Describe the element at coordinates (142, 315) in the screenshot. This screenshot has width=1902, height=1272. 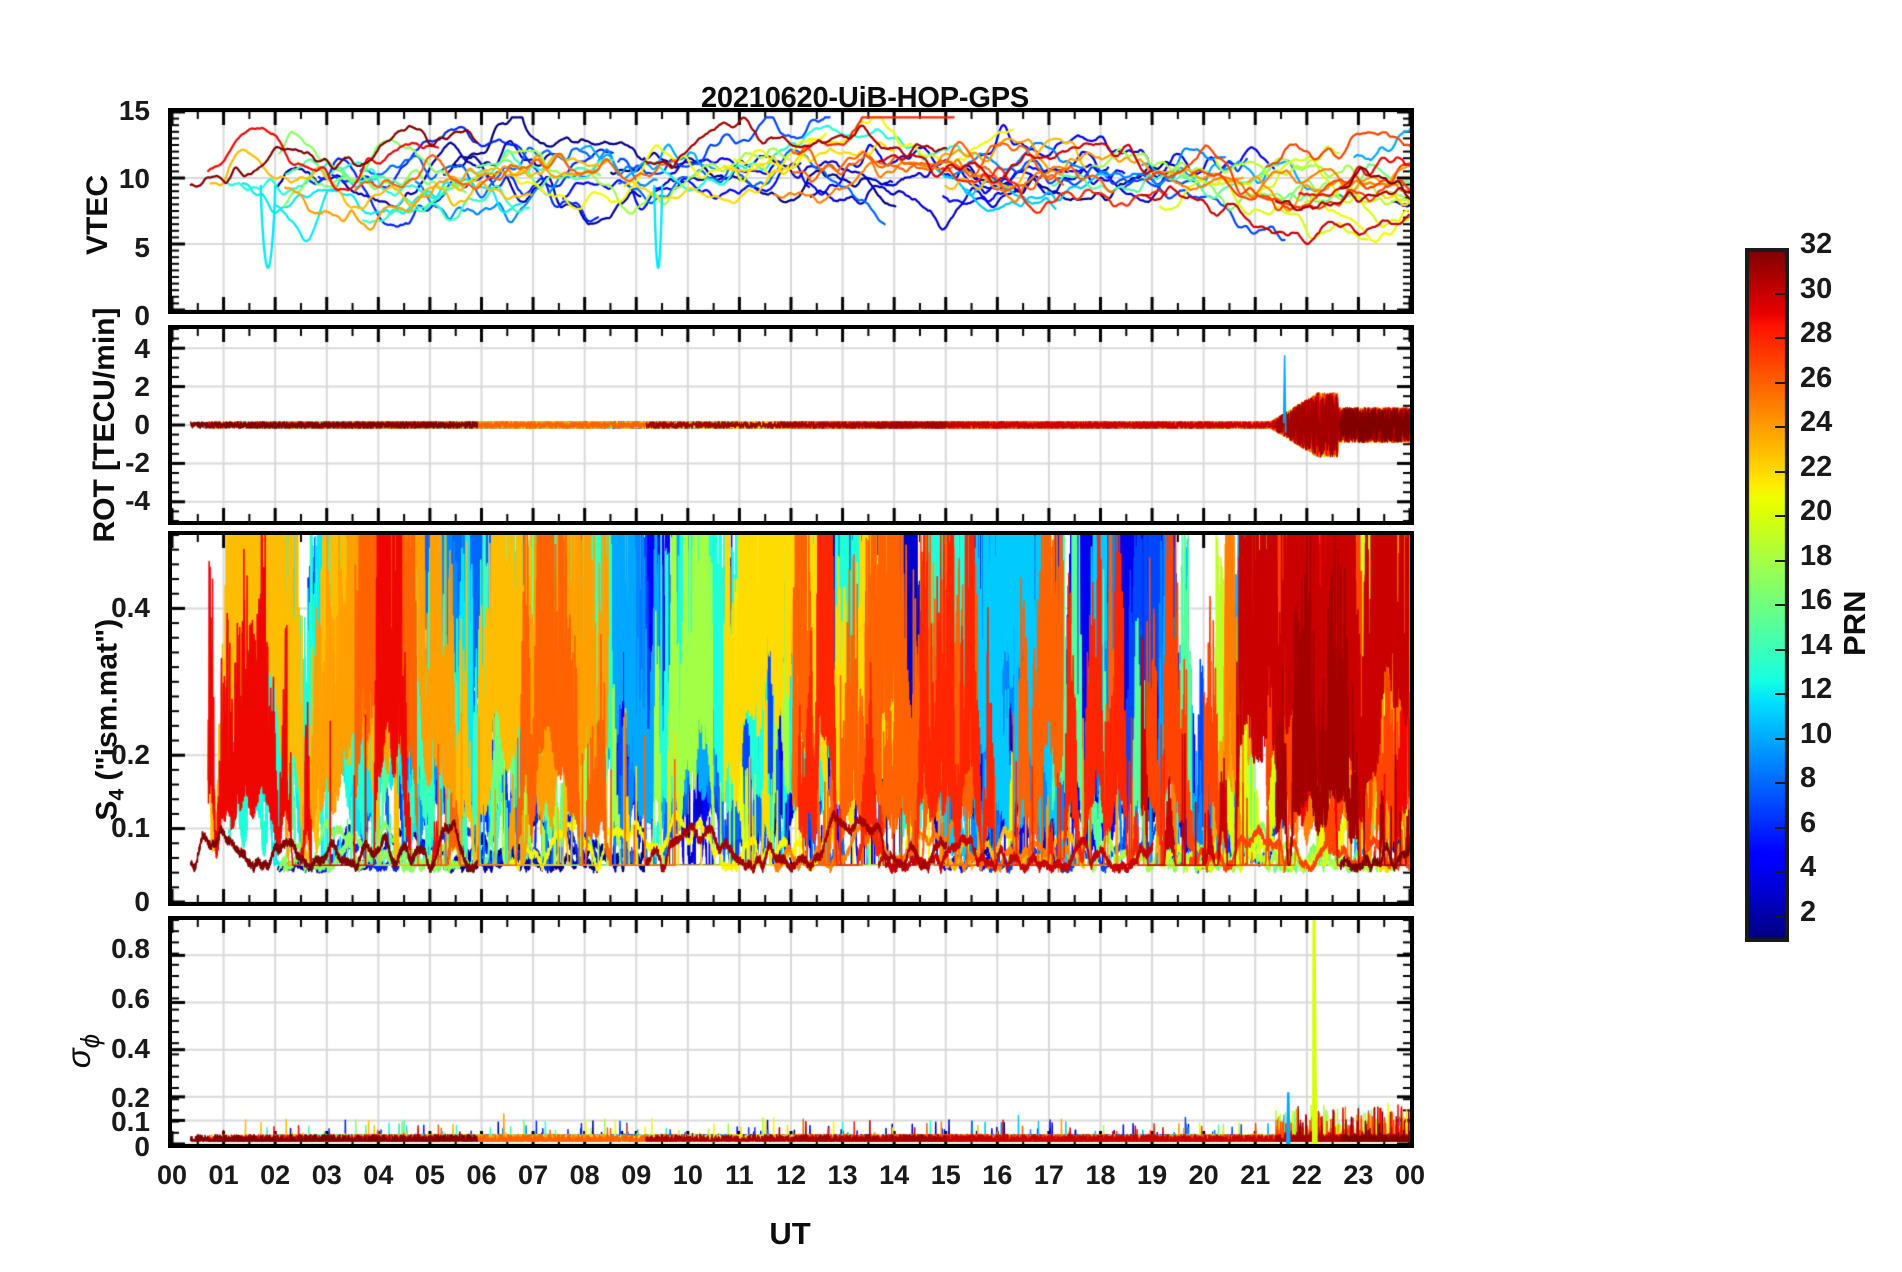
I see `vtec-ytick-0: 0` at that location.